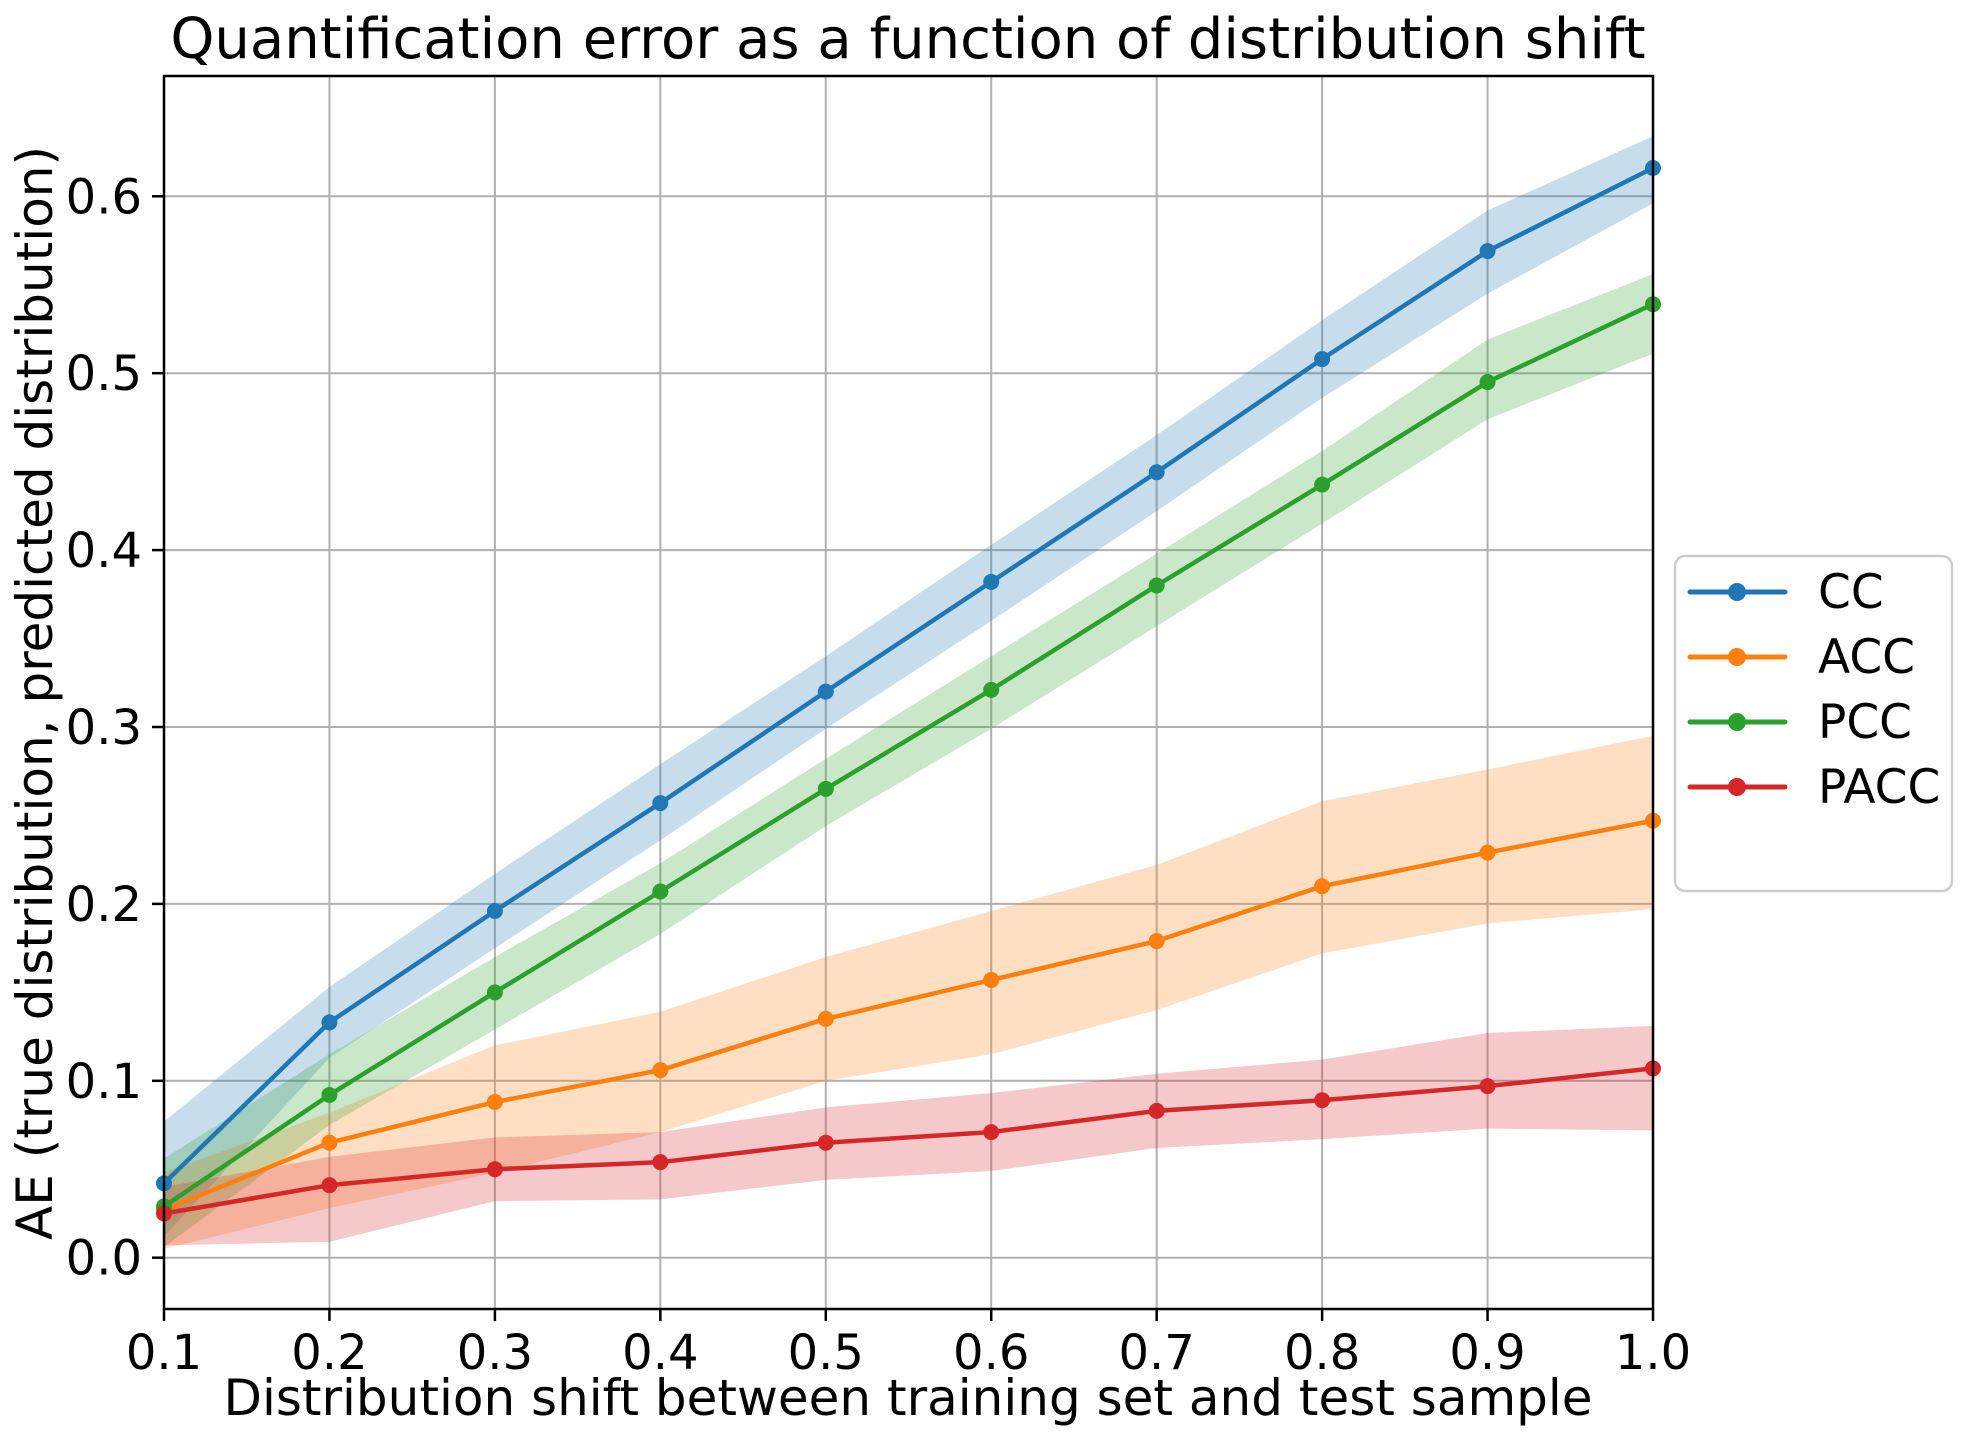 The height and width of the screenshot is (1446, 1969). I want to click on y-tick-label: 0.3, so click(104, 728).